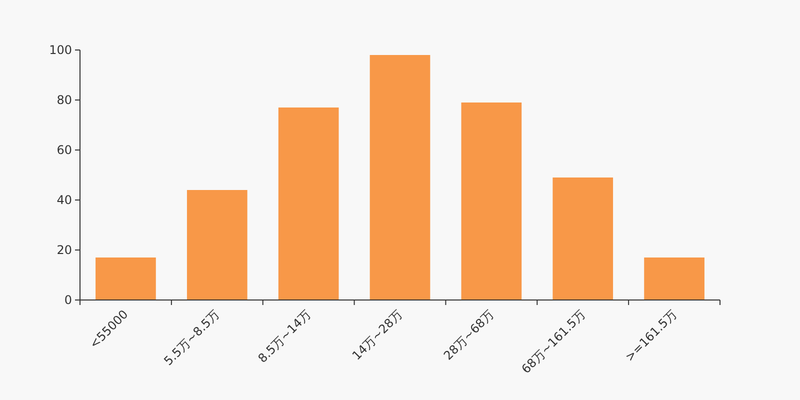  What do you see at coordinates (64, 150) in the screenshot?
I see `y-tick-label: 60` at bounding box center [64, 150].